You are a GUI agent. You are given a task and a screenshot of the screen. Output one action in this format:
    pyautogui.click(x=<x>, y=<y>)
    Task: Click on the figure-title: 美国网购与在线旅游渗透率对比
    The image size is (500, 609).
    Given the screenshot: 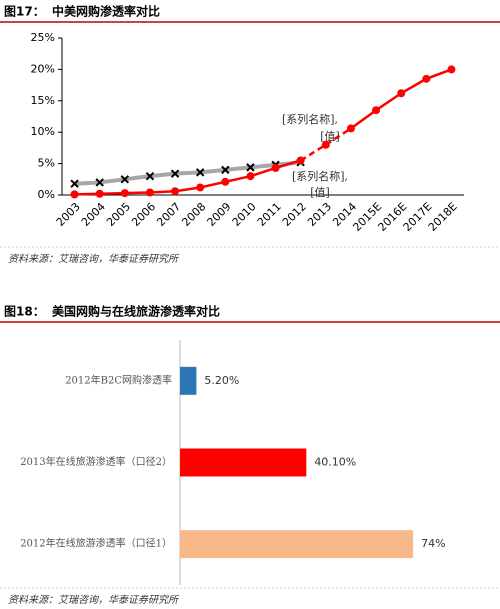 What is the action you would take?
    pyautogui.click(x=136, y=311)
    